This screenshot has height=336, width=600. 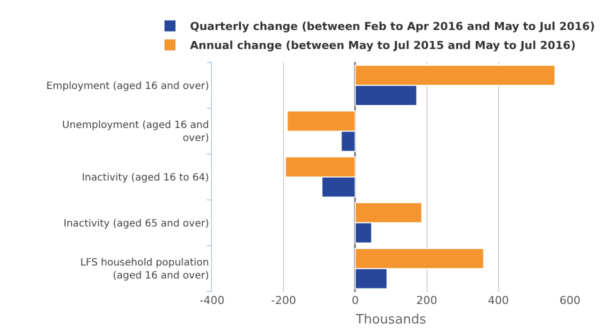 I want to click on legend-label: Annual change (between May to Jul 2015 and May to Jul 2016), so click(x=383, y=45).